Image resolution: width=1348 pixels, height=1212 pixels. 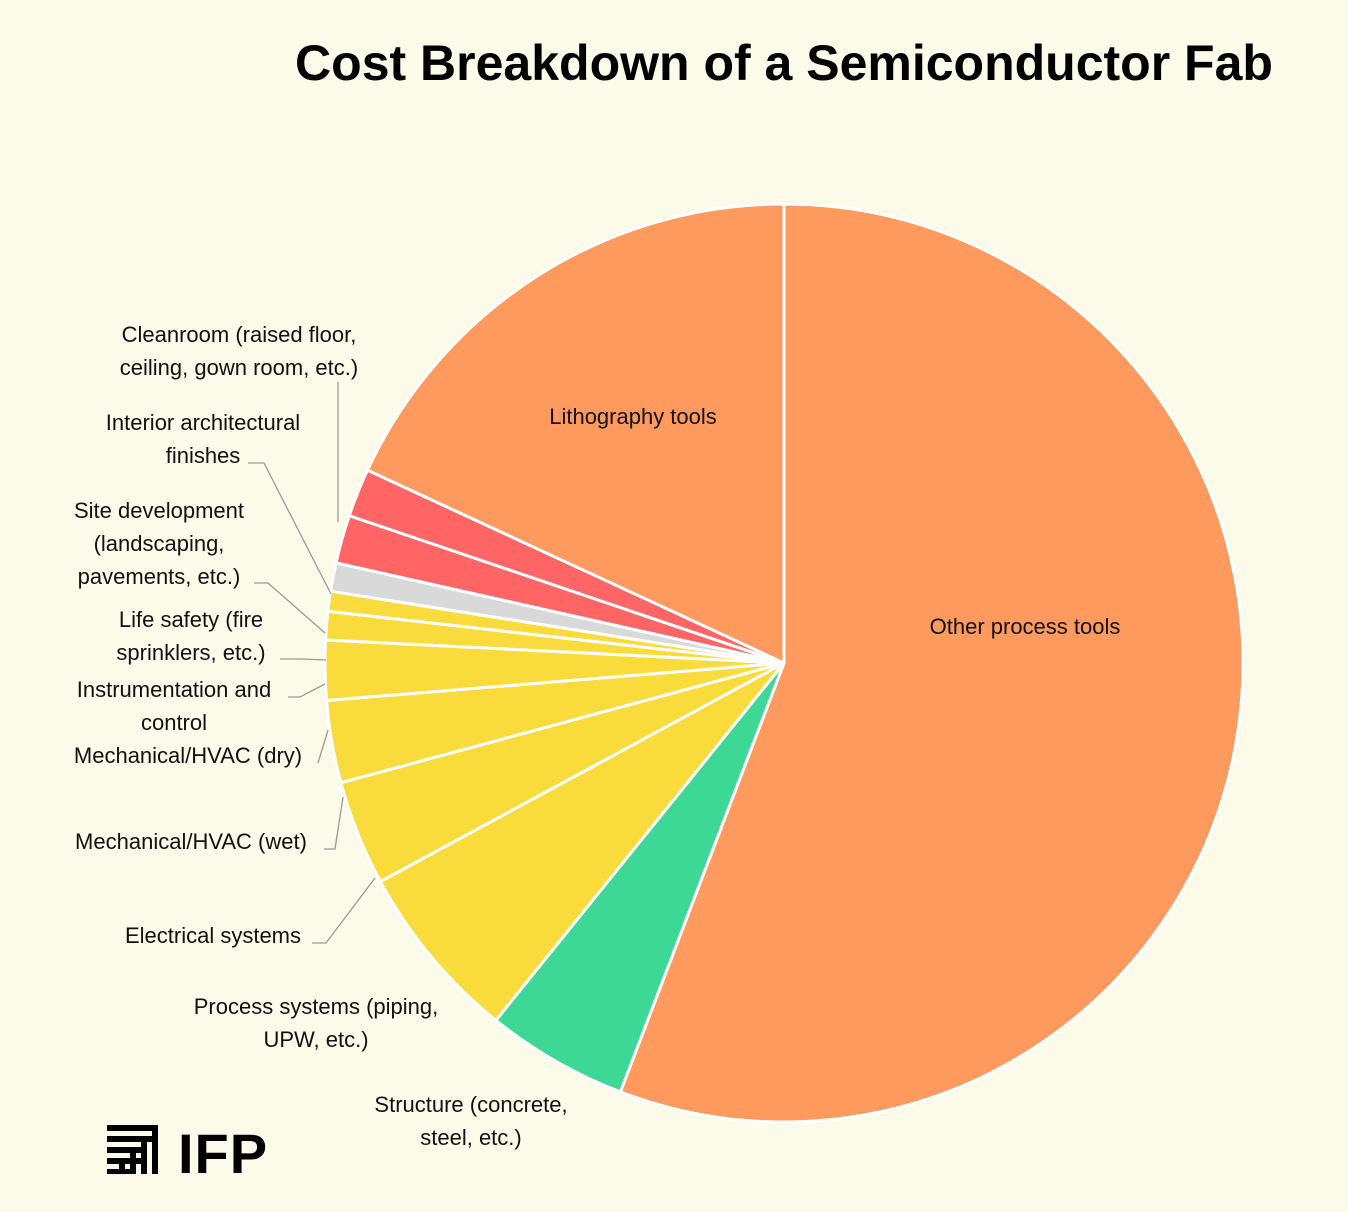 What do you see at coordinates (190, 636) in the screenshot?
I see `slice-label: Life safety (fire sprinklers, etc.)` at bounding box center [190, 636].